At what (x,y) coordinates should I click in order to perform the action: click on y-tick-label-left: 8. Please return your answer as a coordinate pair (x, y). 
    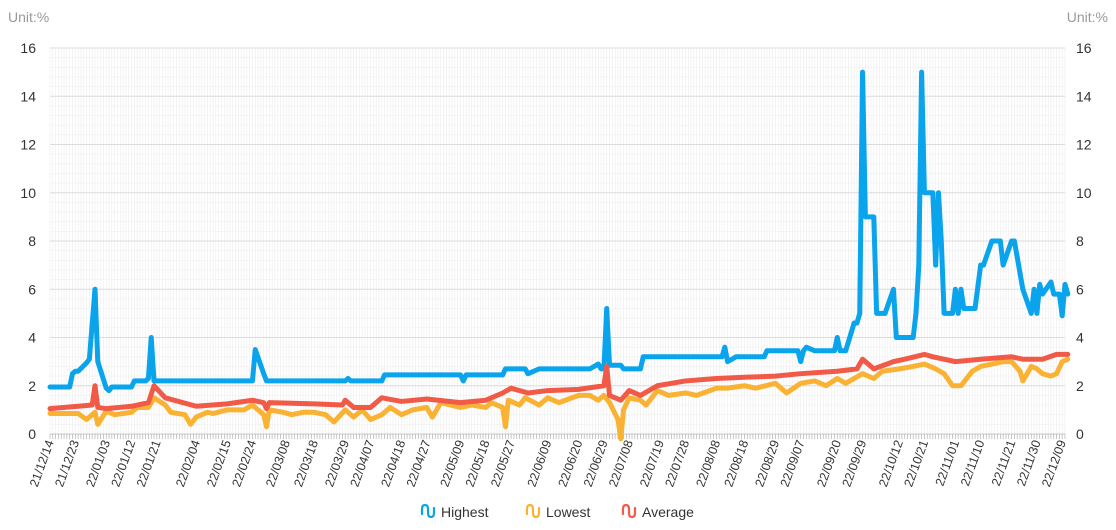
    Looking at the image, I should click on (32, 241).